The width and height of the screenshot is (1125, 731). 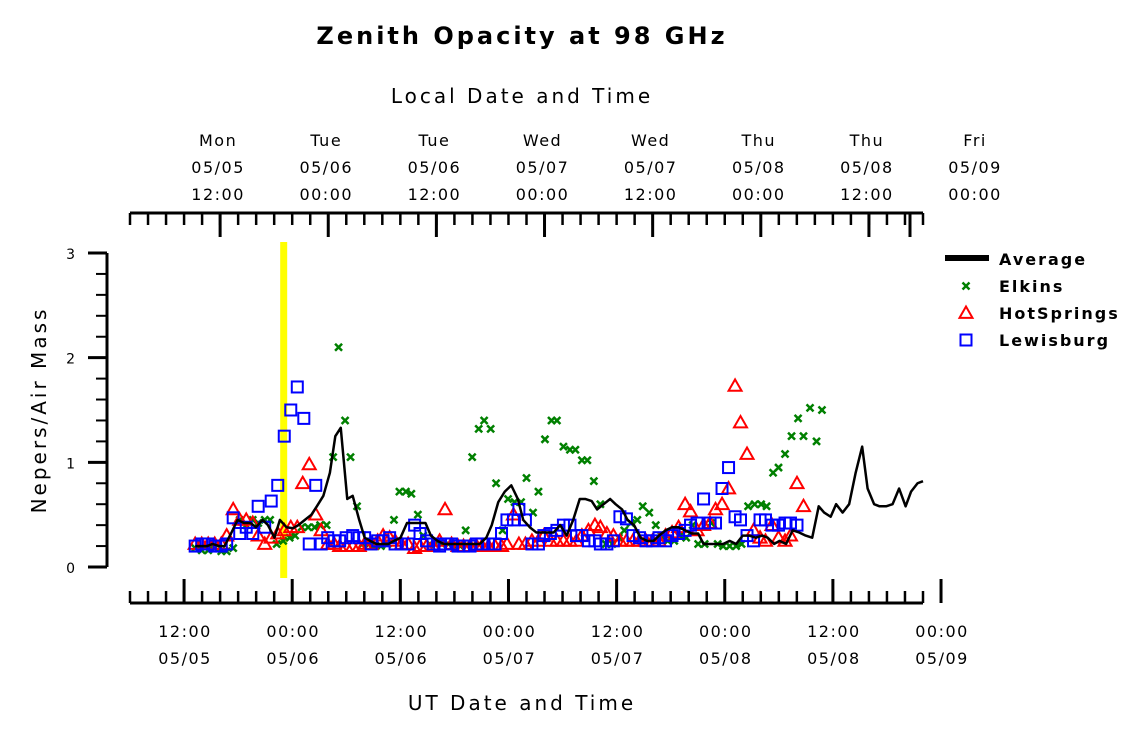 What do you see at coordinates (975, 140) in the screenshot?
I see `top-tick-label: Fri` at bounding box center [975, 140].